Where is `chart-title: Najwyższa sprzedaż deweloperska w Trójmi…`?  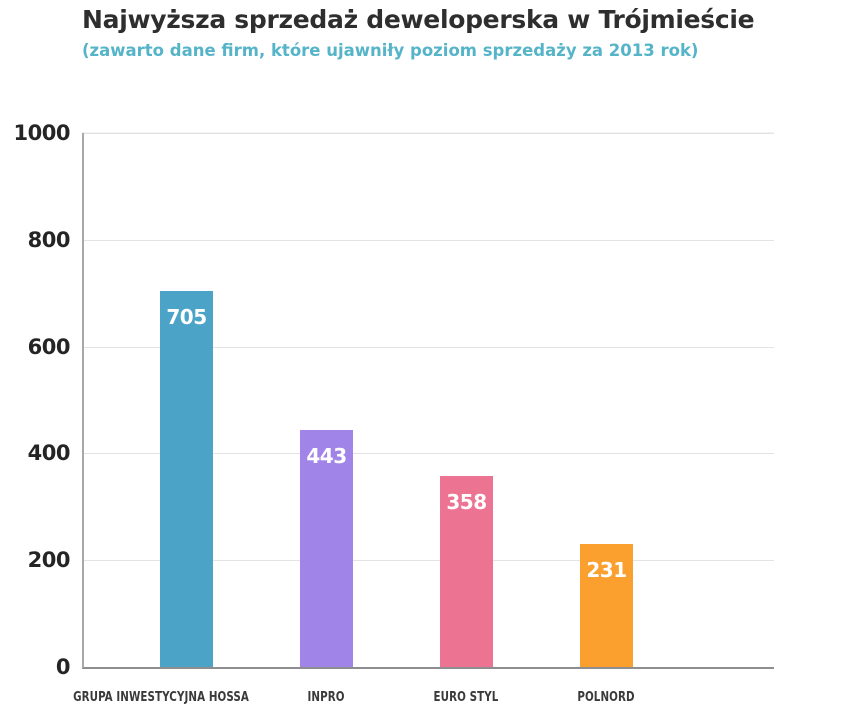 chart-title: Najwyższa sprzedaż deweloperska w Trójmi… is located at coordinates (418, 19).